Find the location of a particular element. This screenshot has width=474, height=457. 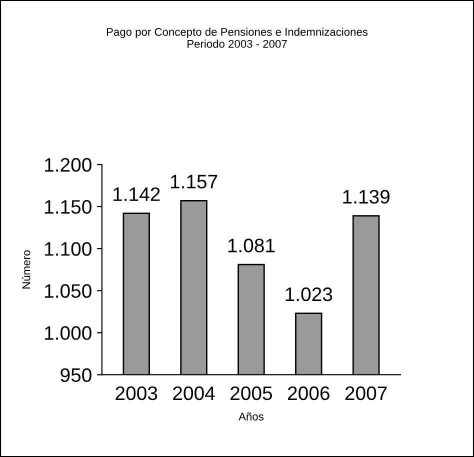

y-tick-label: 950 is located at coordinates (76, 375).